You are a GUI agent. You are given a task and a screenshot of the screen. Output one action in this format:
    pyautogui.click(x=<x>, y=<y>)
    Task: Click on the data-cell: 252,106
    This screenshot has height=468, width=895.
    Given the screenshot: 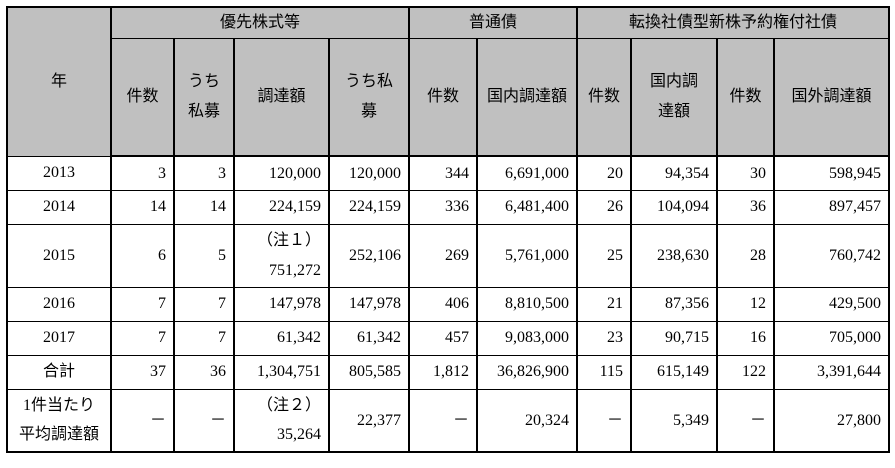 What is the action you would take?
    pyautogui.click(x=369, y=255)
    